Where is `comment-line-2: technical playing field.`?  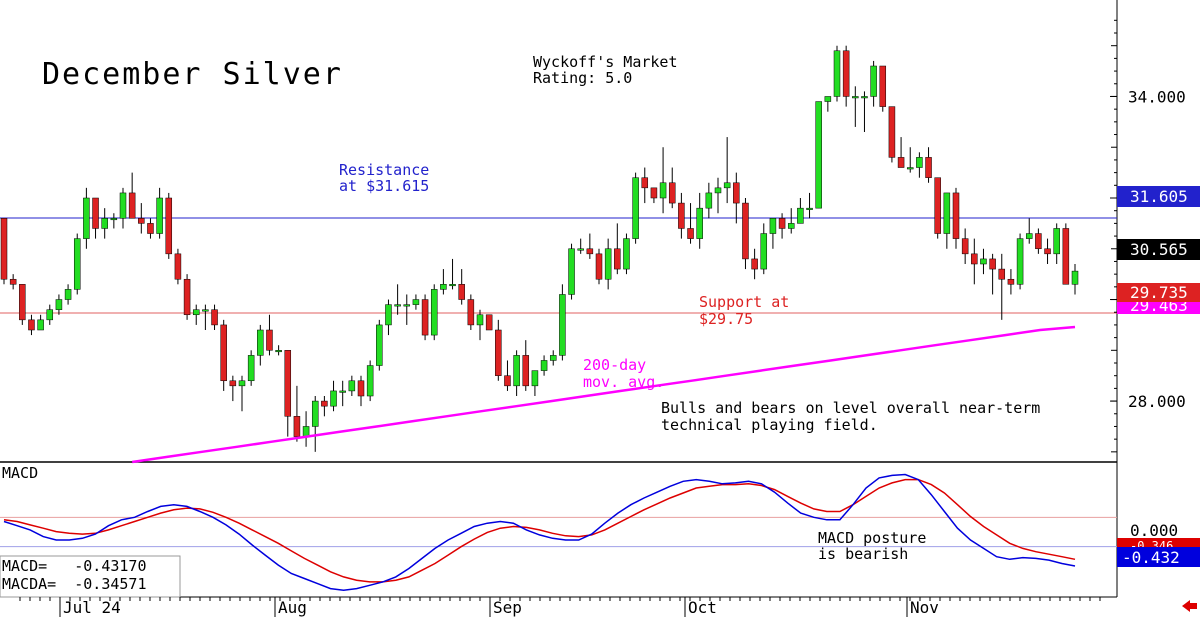 comment-line-2: technical playing field. is located at coordinates (769, 425).